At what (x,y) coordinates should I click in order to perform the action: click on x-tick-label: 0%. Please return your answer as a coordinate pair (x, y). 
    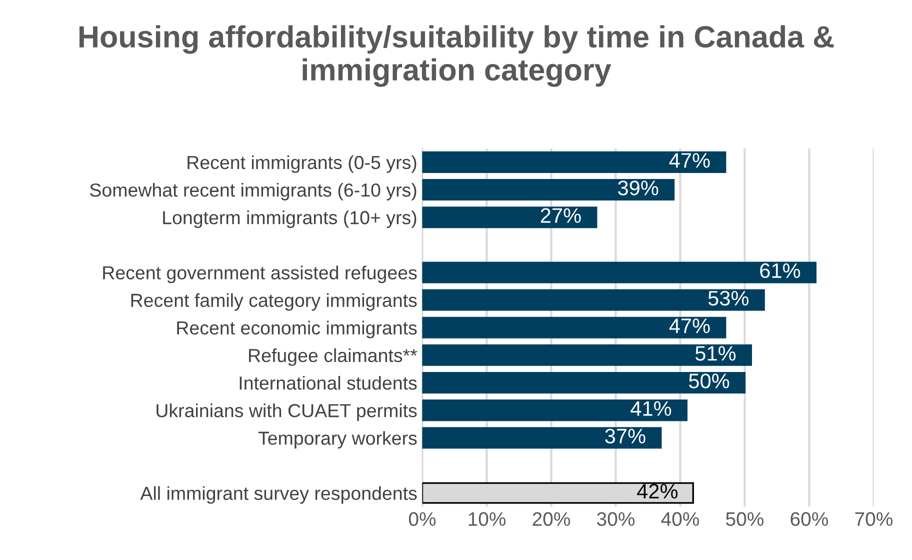
    Looking at the image, I should click on (422, 519).